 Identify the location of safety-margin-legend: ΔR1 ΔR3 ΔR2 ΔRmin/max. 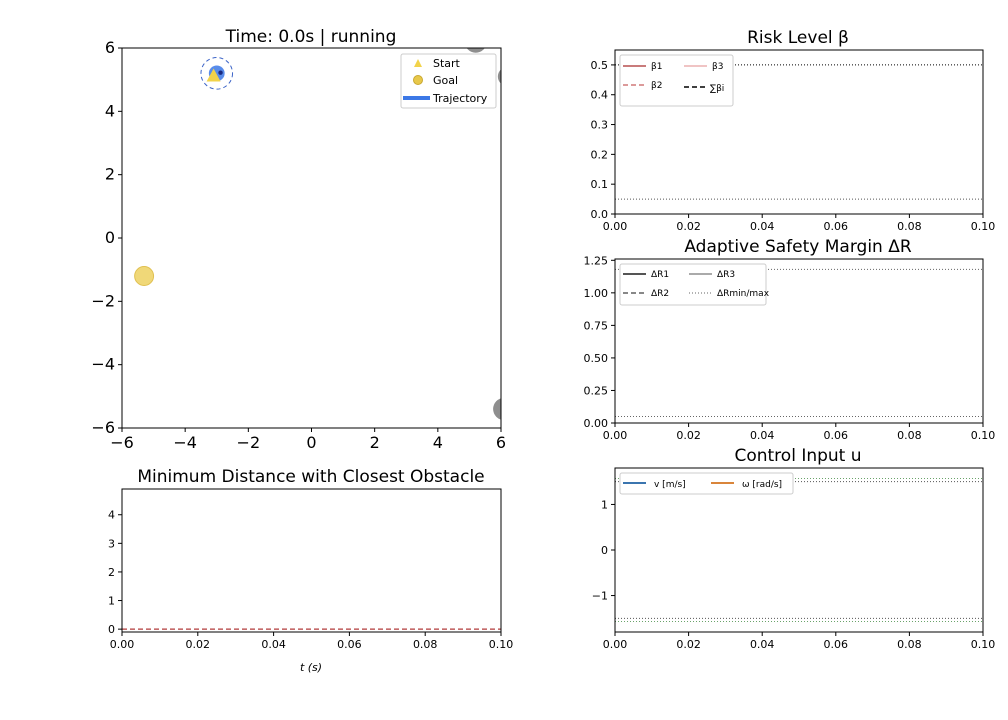
(694, 284).